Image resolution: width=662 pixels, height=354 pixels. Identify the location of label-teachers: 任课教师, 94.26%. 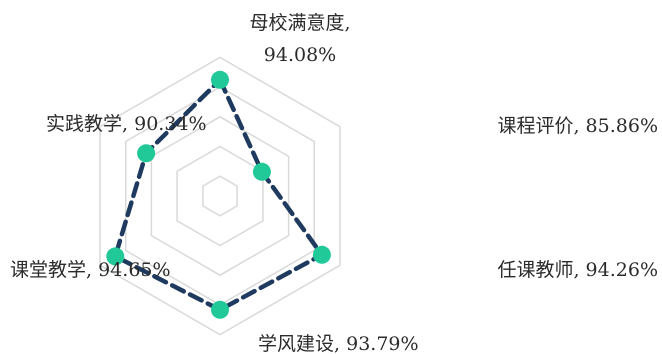
(577, 270).